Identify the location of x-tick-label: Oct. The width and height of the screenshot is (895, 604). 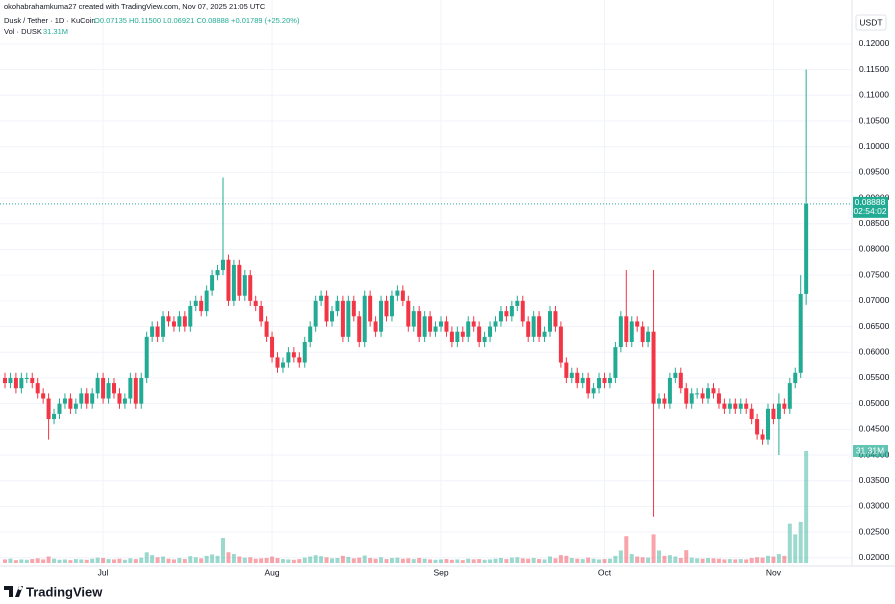
(605, 572).